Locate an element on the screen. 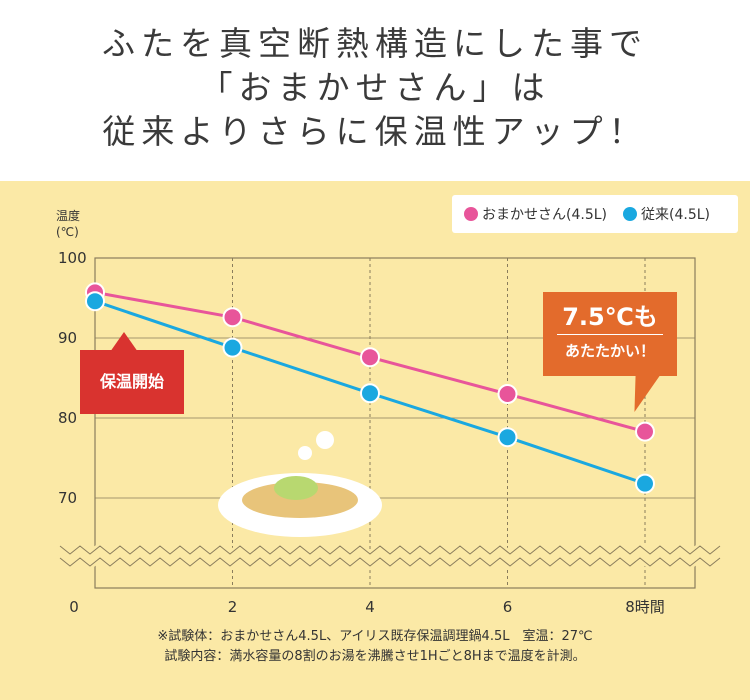  difference-badge-line-2: あたたかい！ is located at coordinates (609, 351).